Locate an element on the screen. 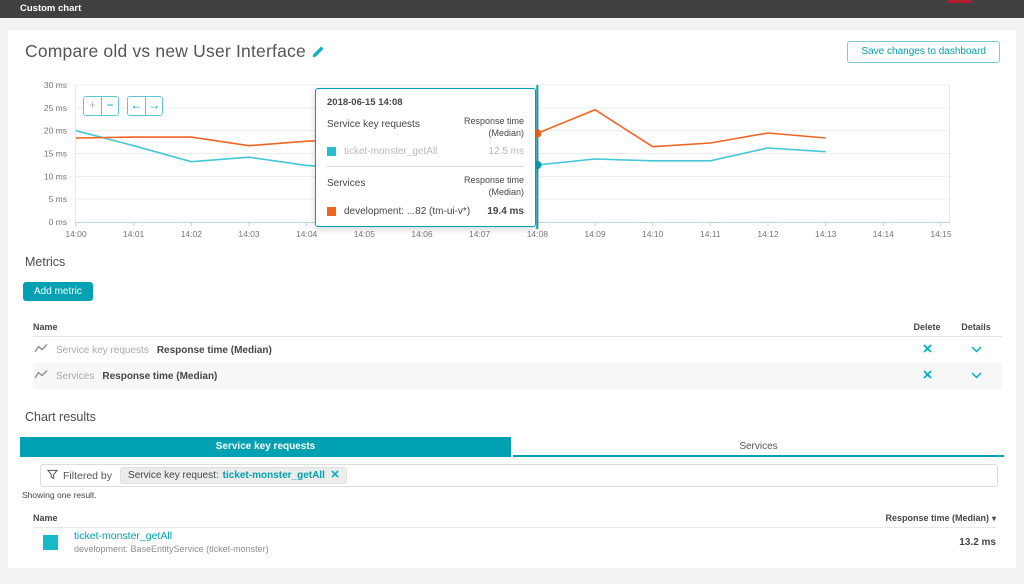  series-label: ticket-monster_getAll is located at coordinates (391, 152).